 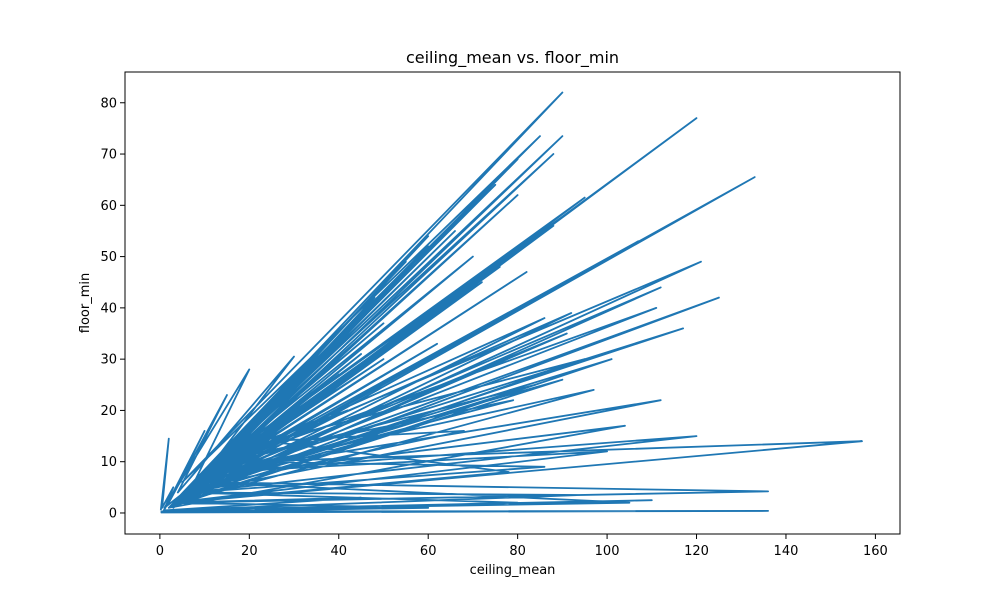 I want to click on x-tick-label: 40, so click(x=338, y=551).